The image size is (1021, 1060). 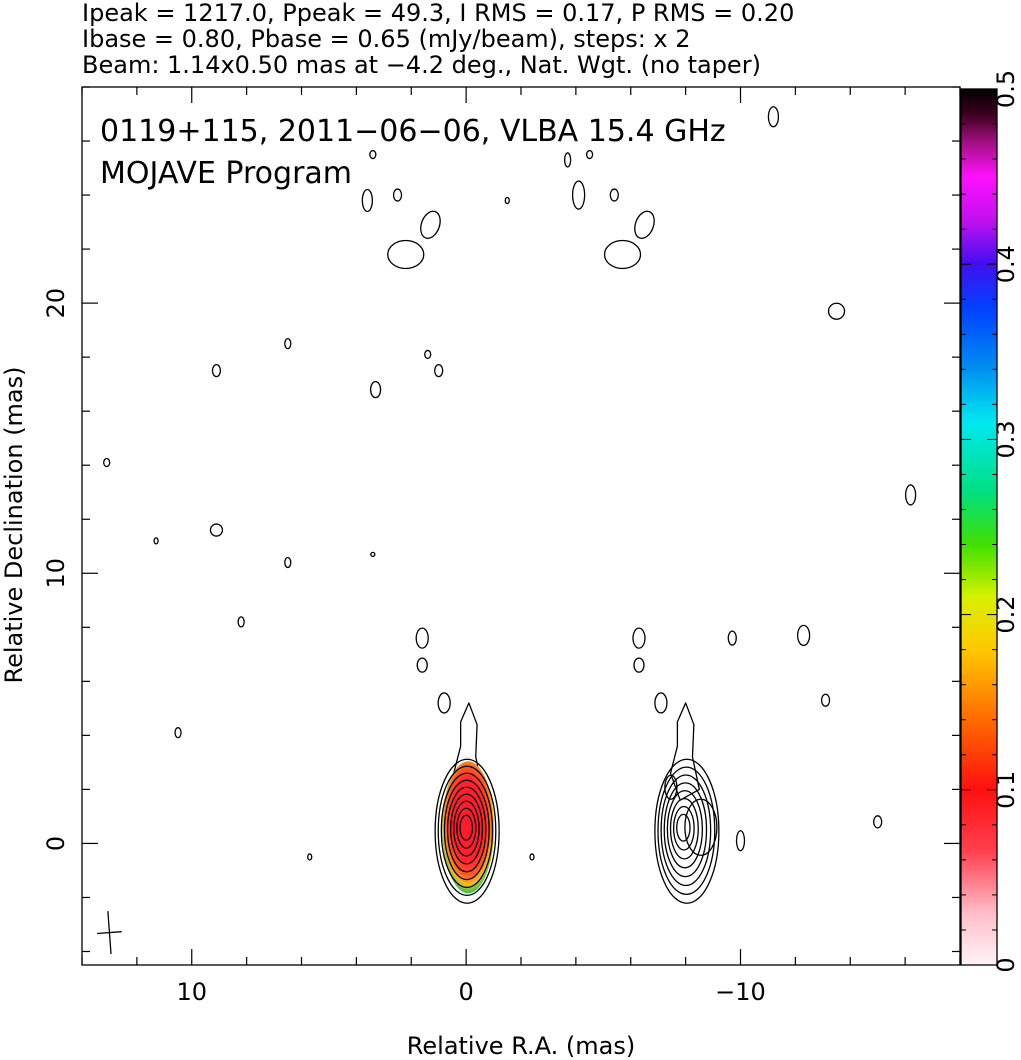 I want to click on x-tick-label: 10, so click(x=191, y=992).